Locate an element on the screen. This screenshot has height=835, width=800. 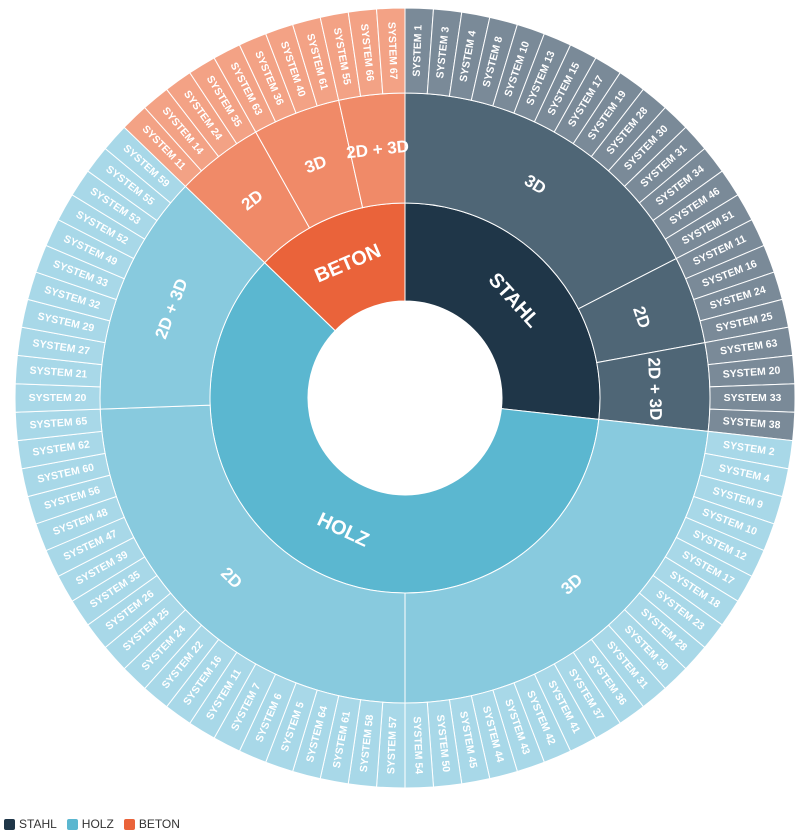
legend-item-holz: HOLZ is located at coordinates (90, 824).